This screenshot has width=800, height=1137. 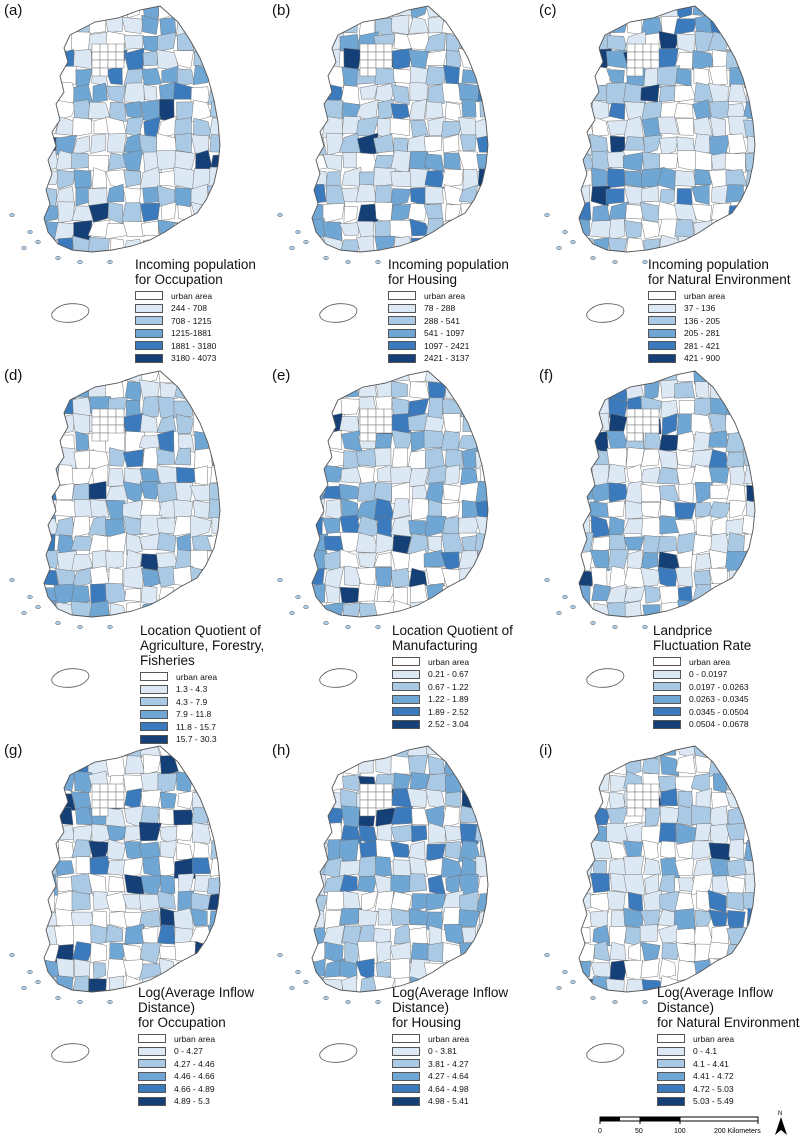 I want to click on legend-item: 15.7 - 30.3, so click(x=202, y=739).